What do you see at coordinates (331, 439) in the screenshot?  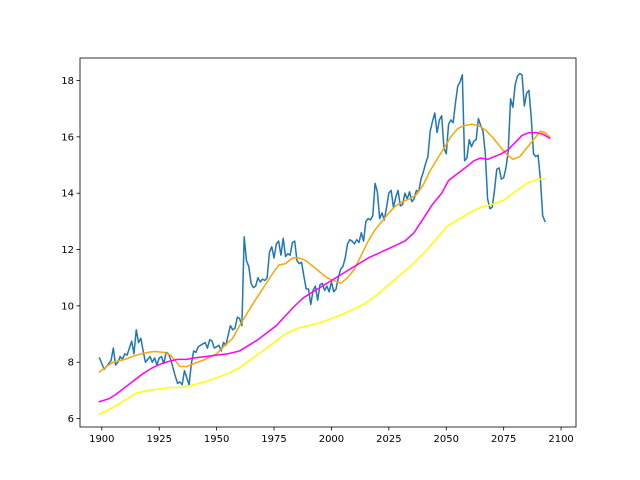 I see `x-tick-label: 2000` at bounding box center [331, 439].